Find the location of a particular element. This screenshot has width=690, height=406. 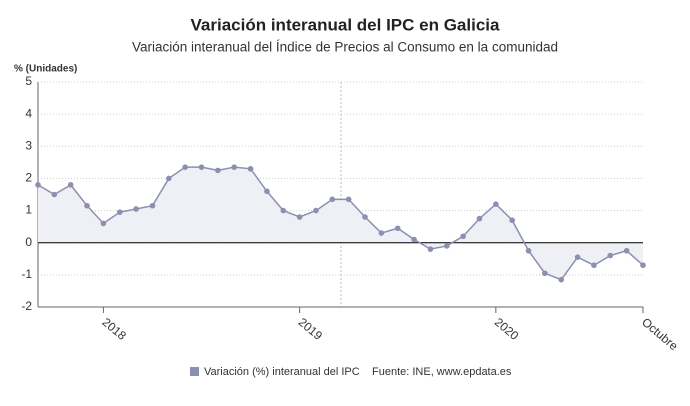

legend-label: Variación (%) interanual del IPC is located at coordinates (282, 372).